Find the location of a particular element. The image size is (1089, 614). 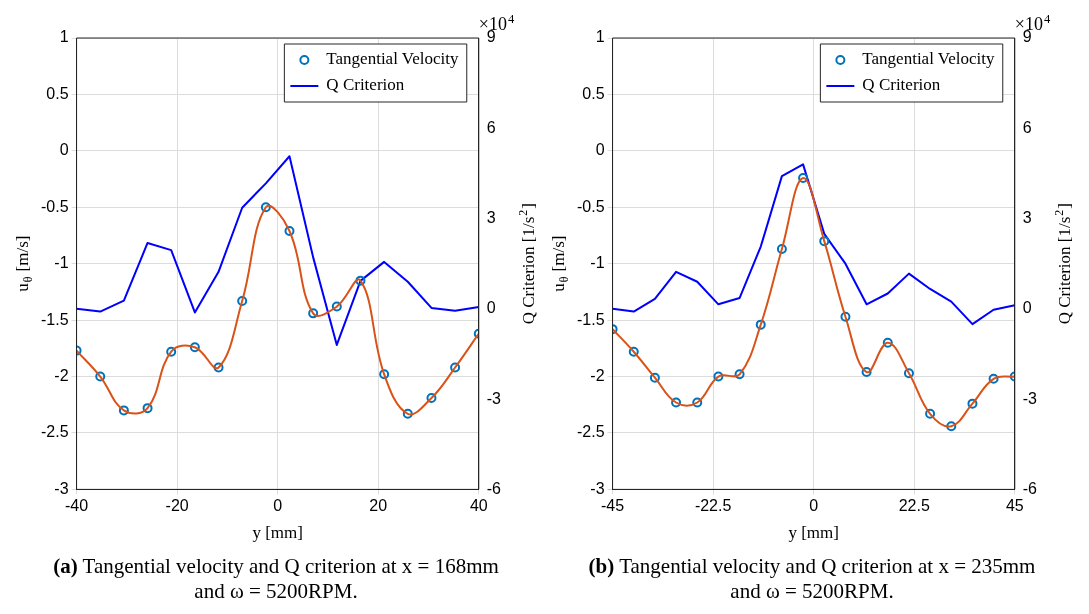

x-tick-label: 20 is located at coordinates (378, 506).